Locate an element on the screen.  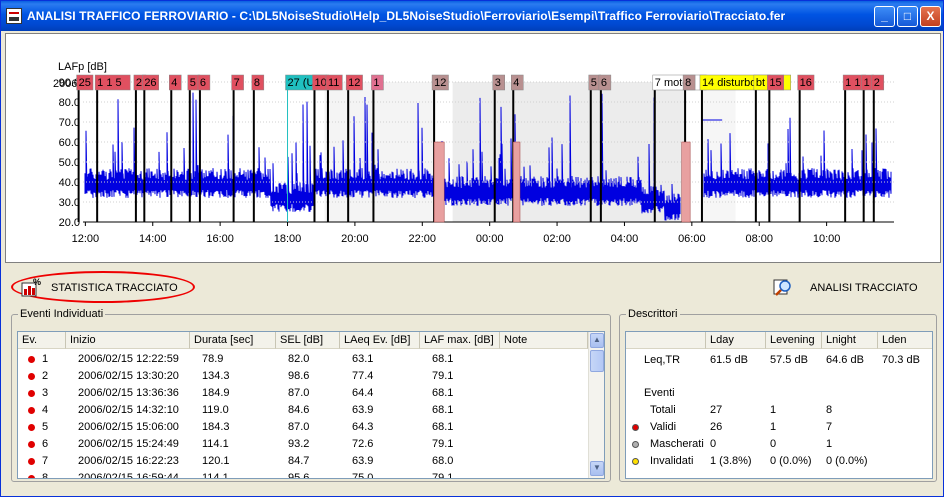
event-marker: 1 1 5 is located at coordinates (112, 148).